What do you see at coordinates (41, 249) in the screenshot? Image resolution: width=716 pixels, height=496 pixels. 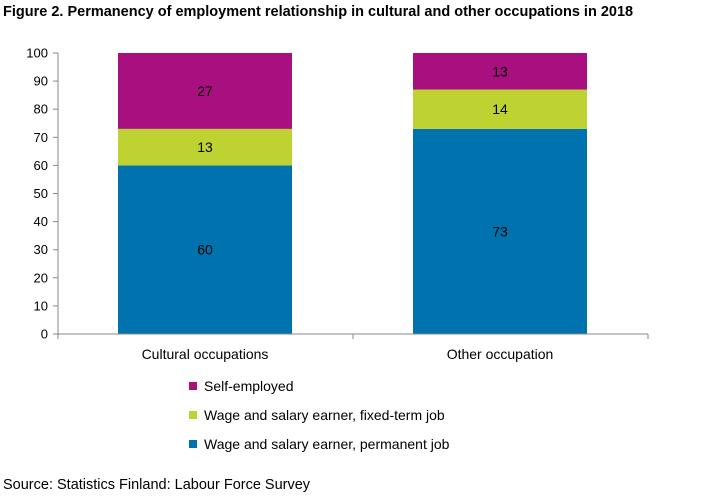 I see `y-tick-label: 30` at bounding box center [41, 249].